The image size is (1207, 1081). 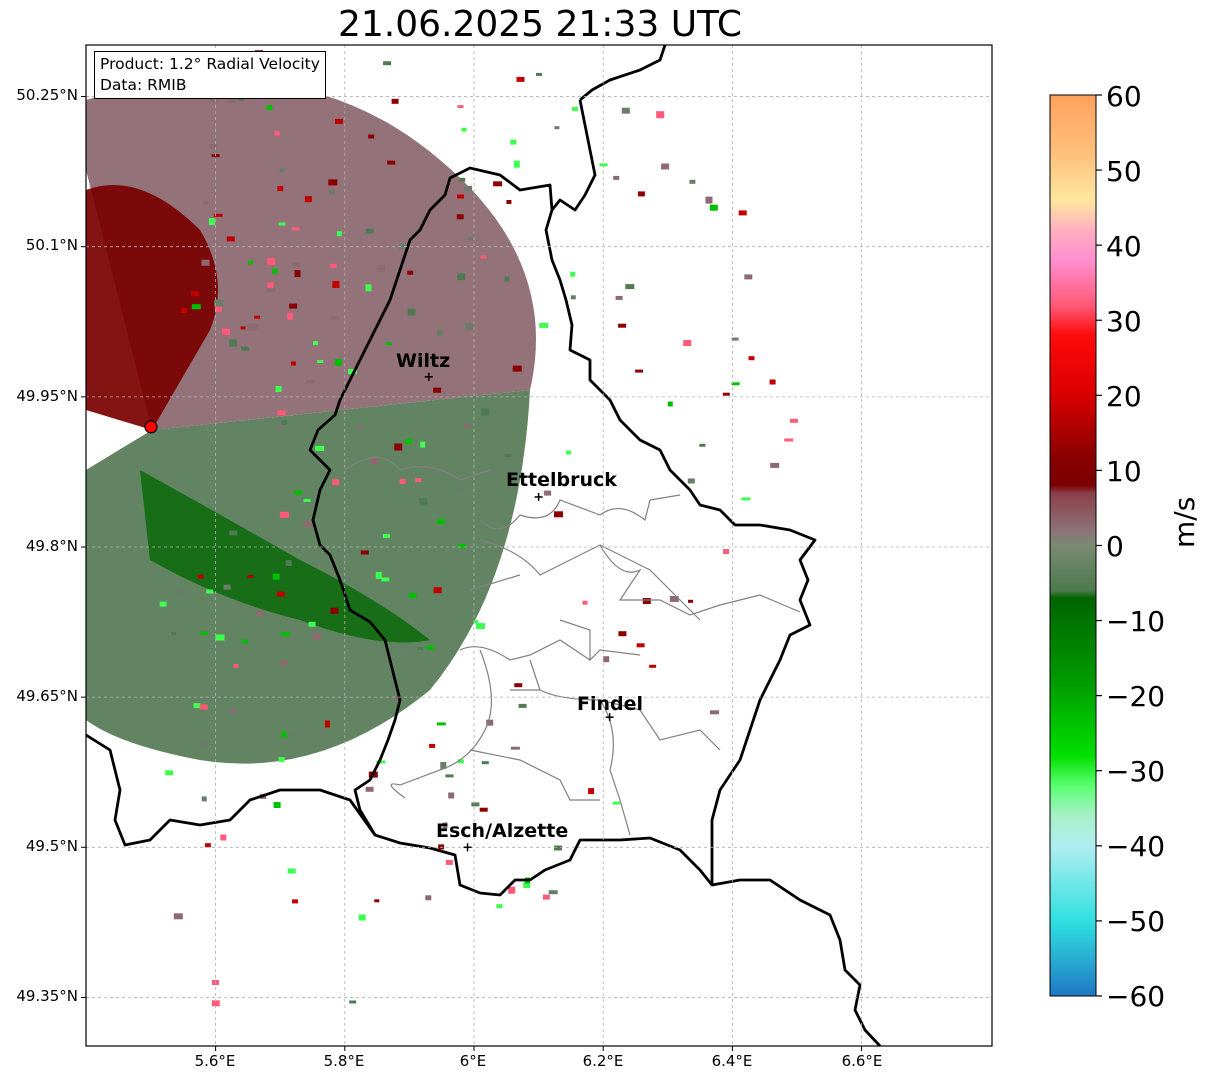 I want to click on germany-border-north, so click(x=623, y=73).